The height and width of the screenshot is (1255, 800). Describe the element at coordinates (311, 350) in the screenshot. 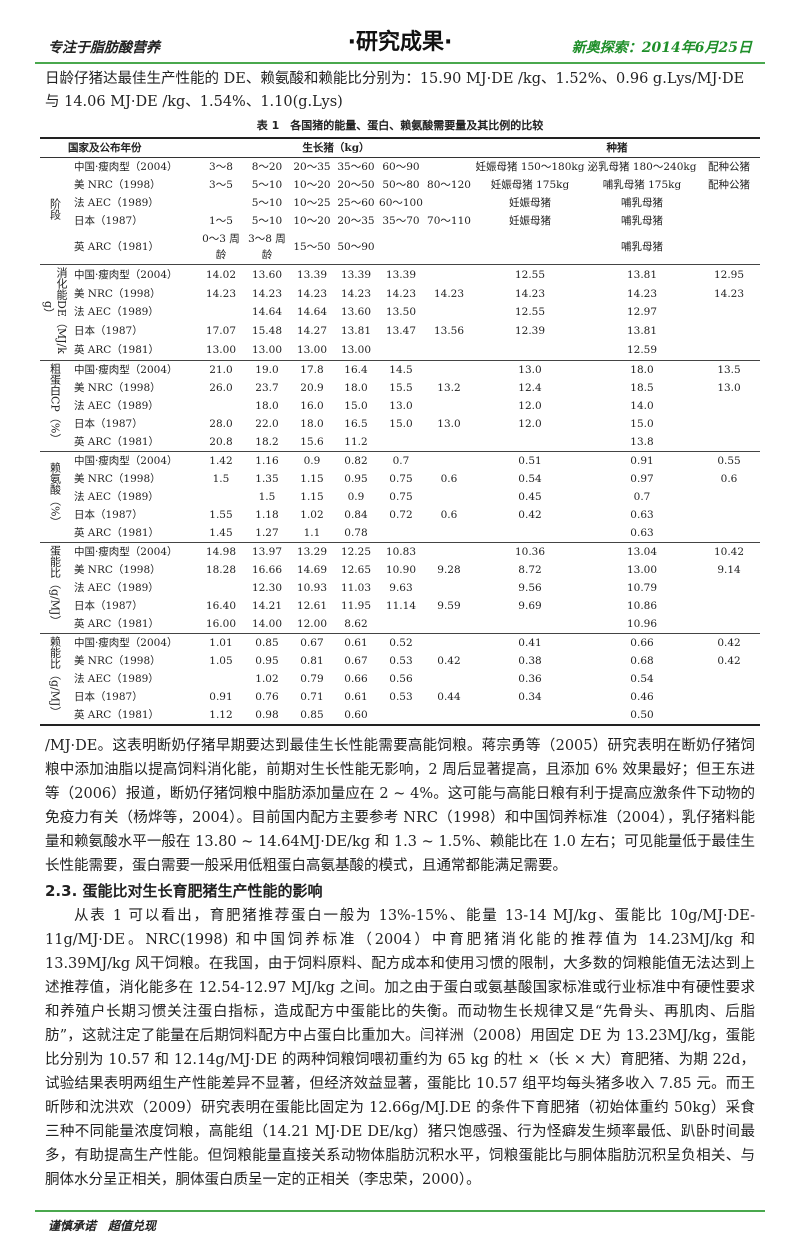

I see `value-cell: 13.00` at that location.